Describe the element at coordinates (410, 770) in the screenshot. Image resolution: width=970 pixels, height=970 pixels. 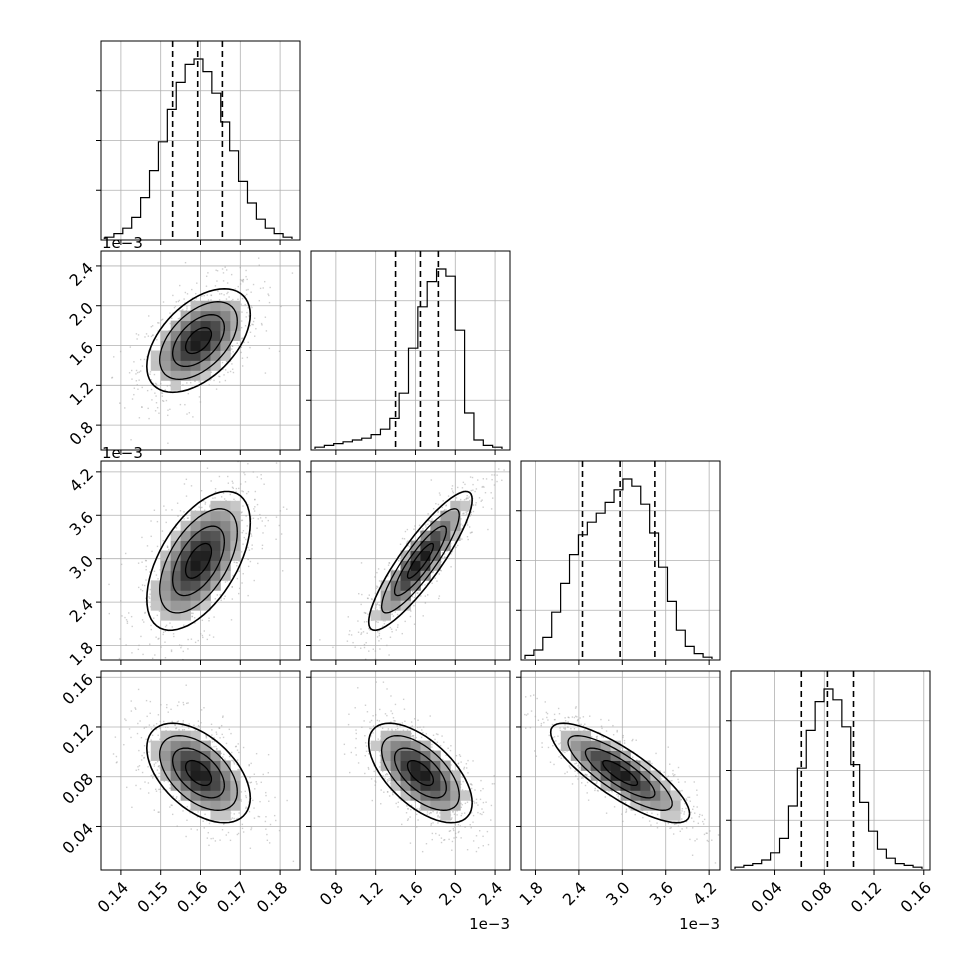
I see `panel-frame` at that location.